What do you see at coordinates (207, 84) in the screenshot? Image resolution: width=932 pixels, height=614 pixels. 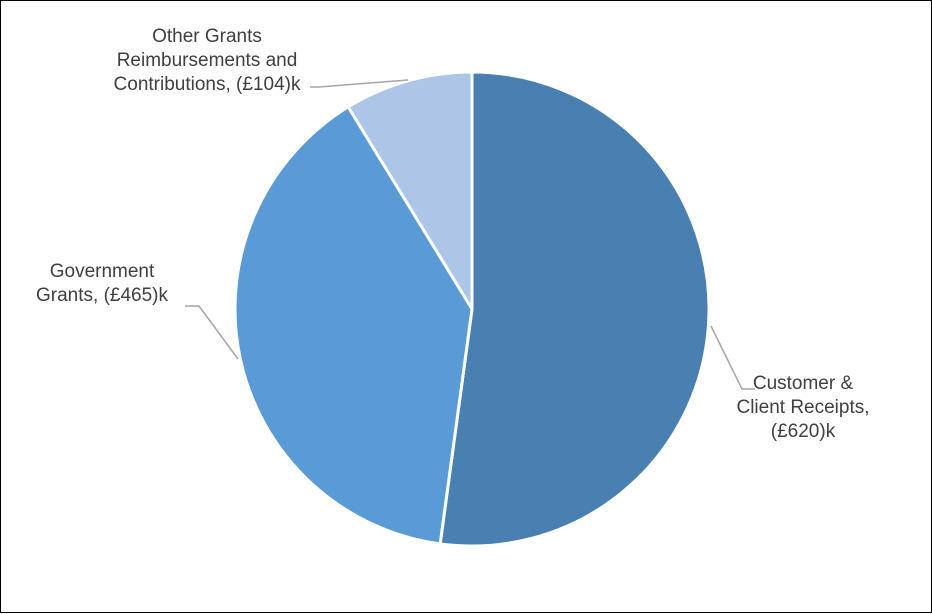 I see `slice-data-label-line: Contributions, (£104)k` at bounding box center [207, 84].